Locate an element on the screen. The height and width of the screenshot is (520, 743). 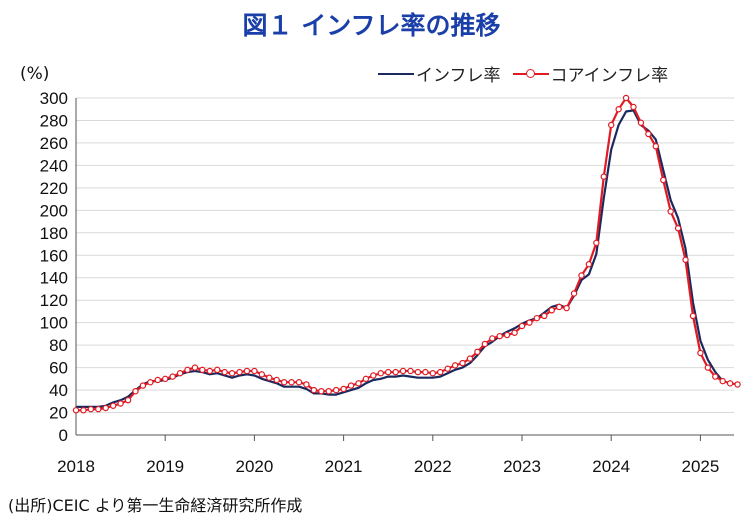
y-tick-label-100: 100 is located at coordinates (54, 323).